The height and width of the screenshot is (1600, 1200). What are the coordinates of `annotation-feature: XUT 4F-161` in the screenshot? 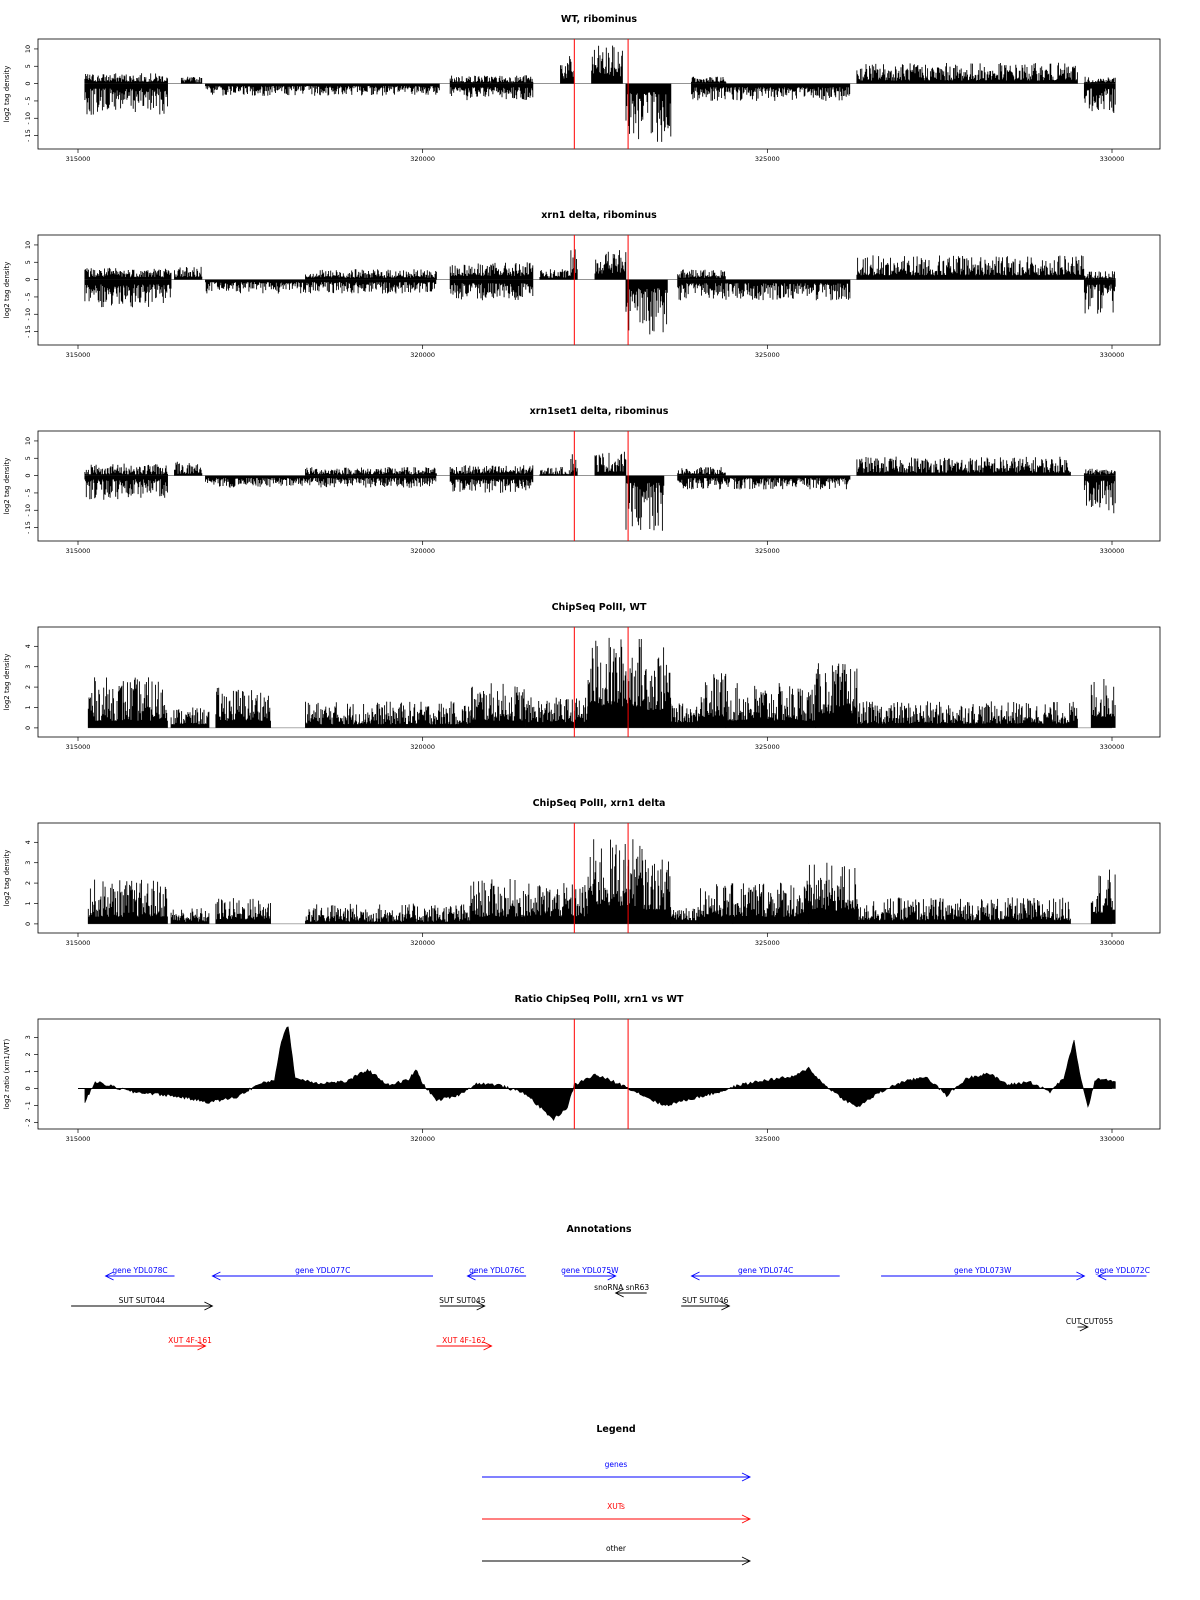 It's located at (190, 1343).